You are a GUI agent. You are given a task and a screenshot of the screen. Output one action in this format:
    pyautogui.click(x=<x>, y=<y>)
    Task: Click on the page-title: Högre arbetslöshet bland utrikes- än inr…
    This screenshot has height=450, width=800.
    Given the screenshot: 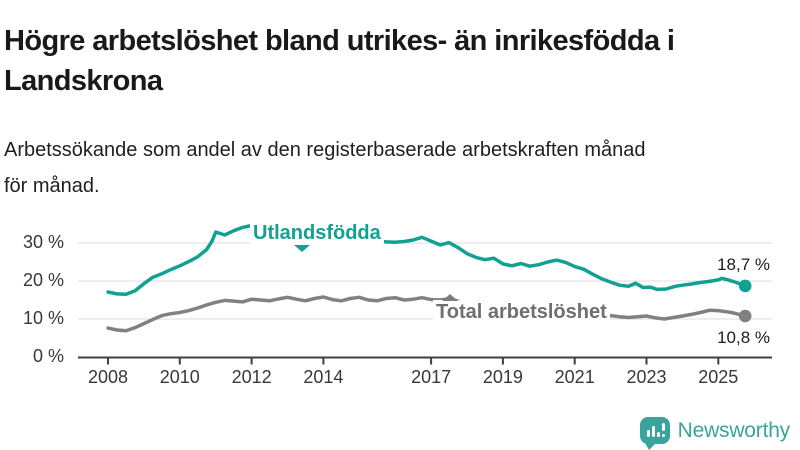 What is the action you would take?
    pyautogui.click(x=339, y=61)
    